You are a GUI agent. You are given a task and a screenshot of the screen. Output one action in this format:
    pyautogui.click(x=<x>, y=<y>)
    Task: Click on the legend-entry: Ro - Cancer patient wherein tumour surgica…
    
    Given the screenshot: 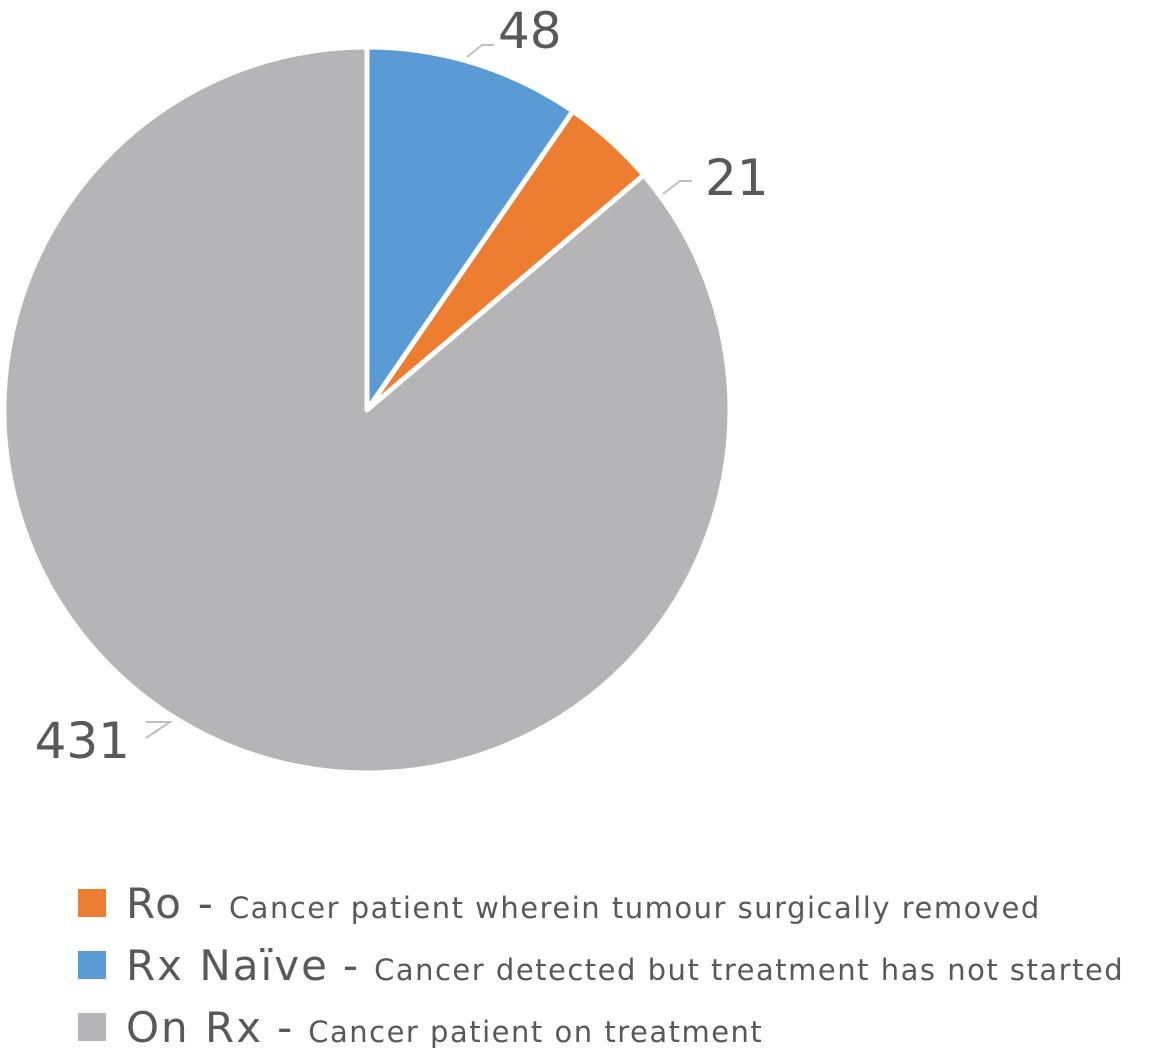 What is the action you would take?
    pyautogui.click(x=583, y=903)
    